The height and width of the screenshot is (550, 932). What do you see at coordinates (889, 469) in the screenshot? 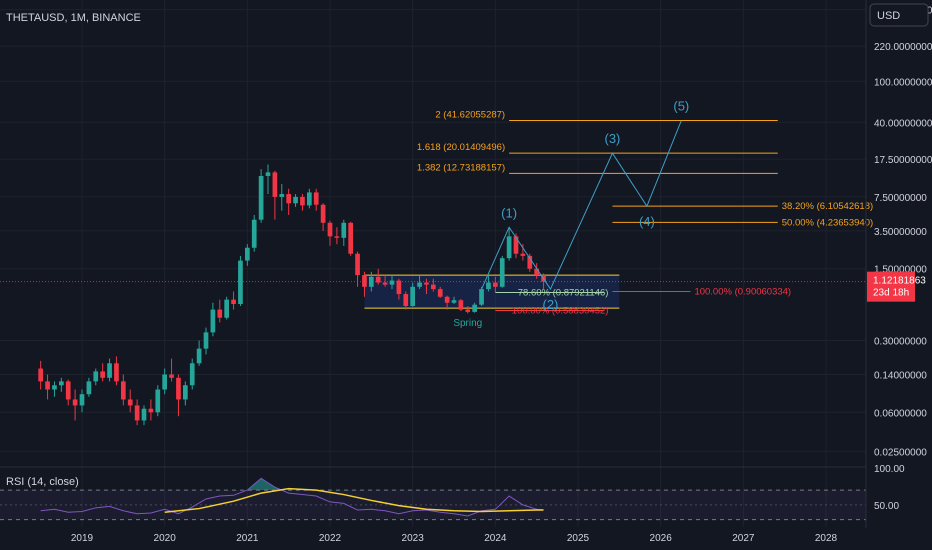
I see `rsi-tick-label: 100.00` at bounding box center [889, 469].